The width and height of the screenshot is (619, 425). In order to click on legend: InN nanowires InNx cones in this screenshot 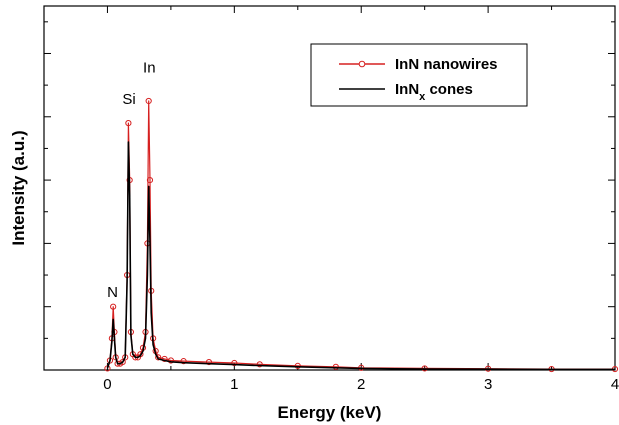, I will do `click(419, 75)`.